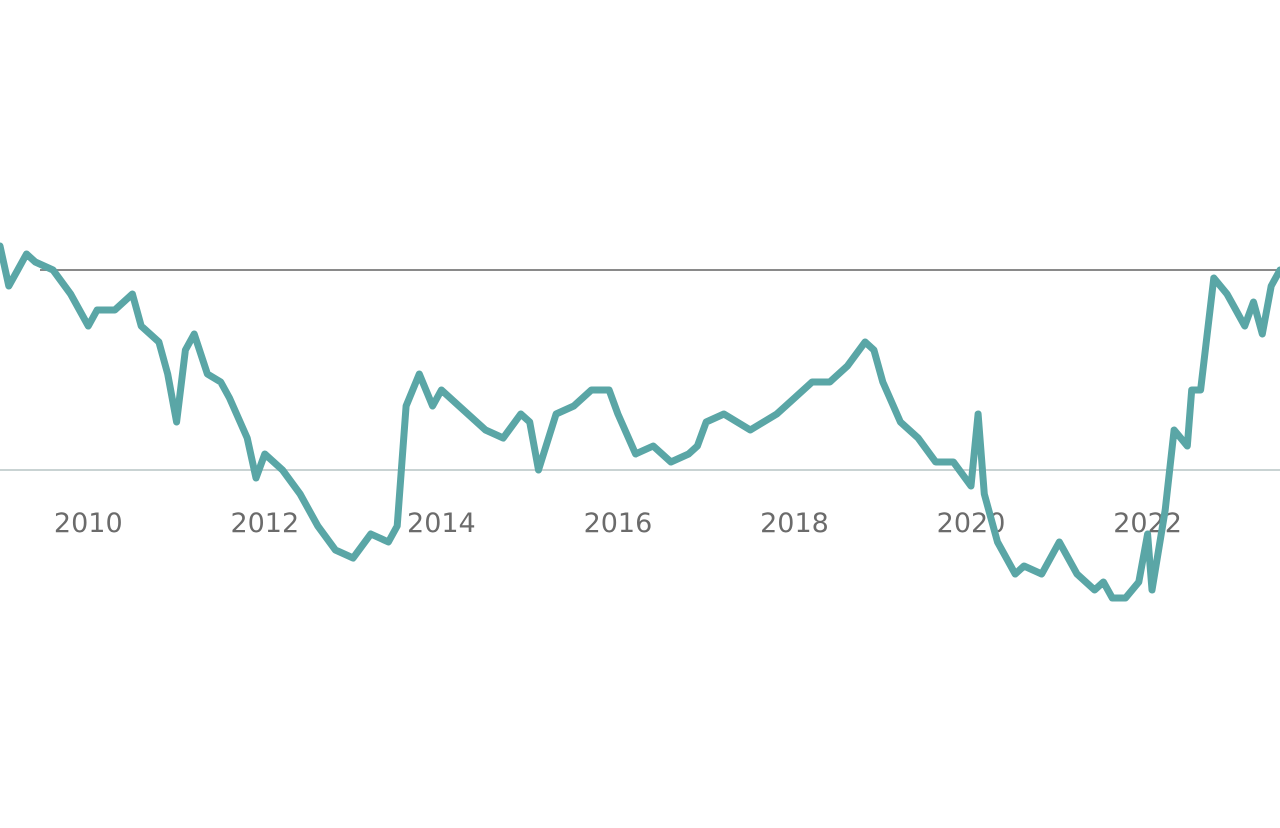 The image size is (1280, 828). Describe the element at coordinates (88, 523) in the screenshot. I see `x-tick-label: 2010` at that location.